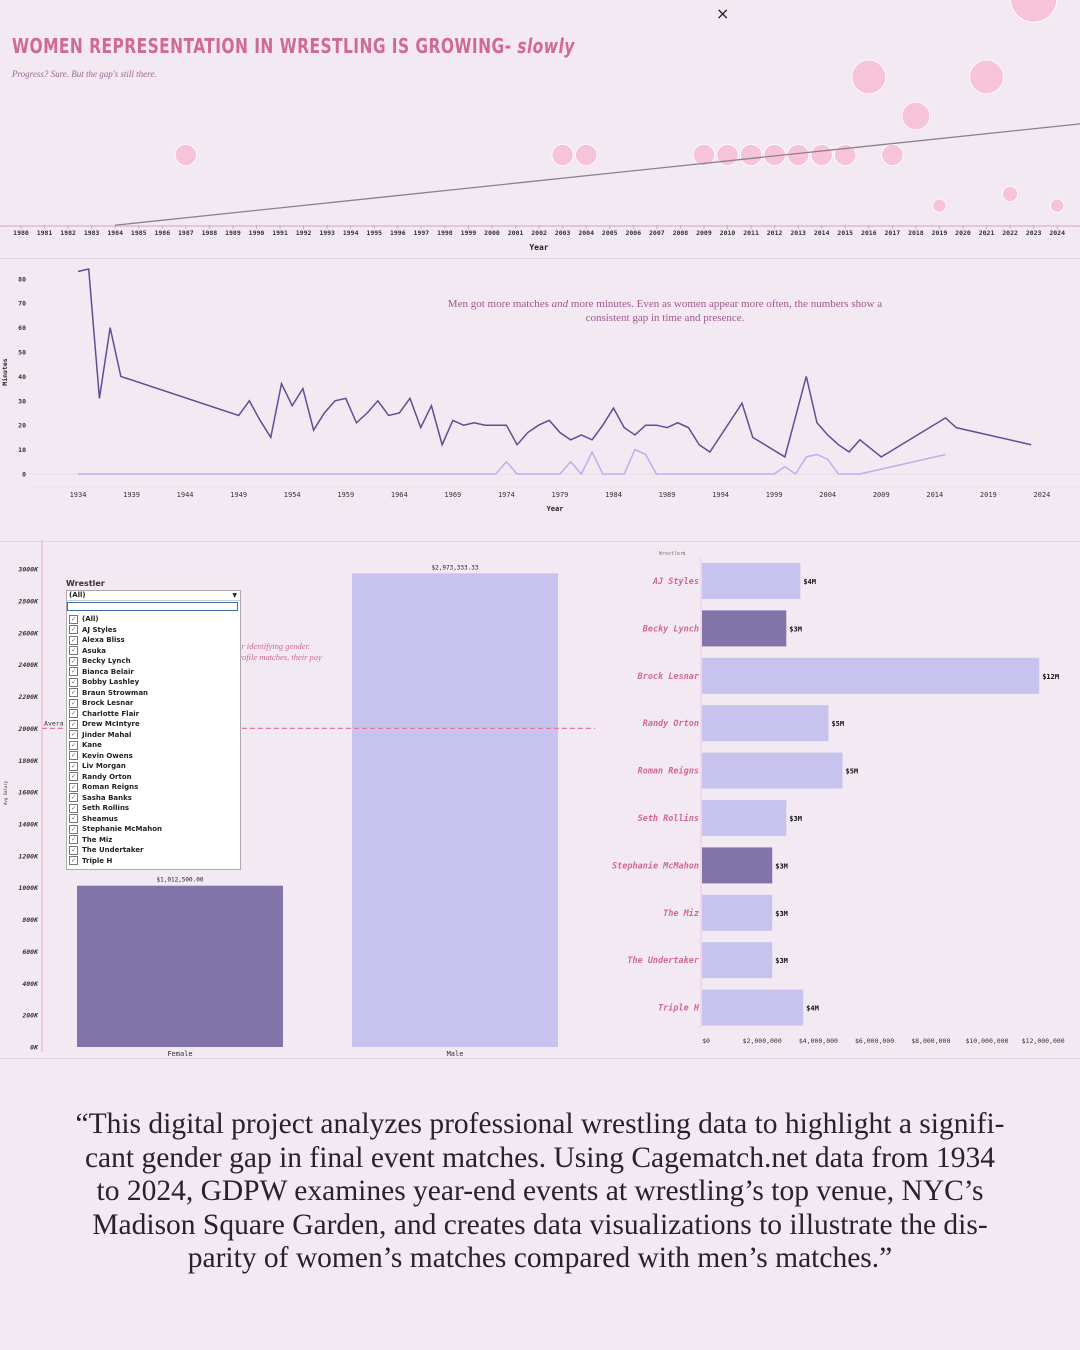 The height and width of the screenshot is (1350, 1080). Describe the element at coordinates (30, 952) in the screenshot. I see `y-tick-label: 600K` at that location.